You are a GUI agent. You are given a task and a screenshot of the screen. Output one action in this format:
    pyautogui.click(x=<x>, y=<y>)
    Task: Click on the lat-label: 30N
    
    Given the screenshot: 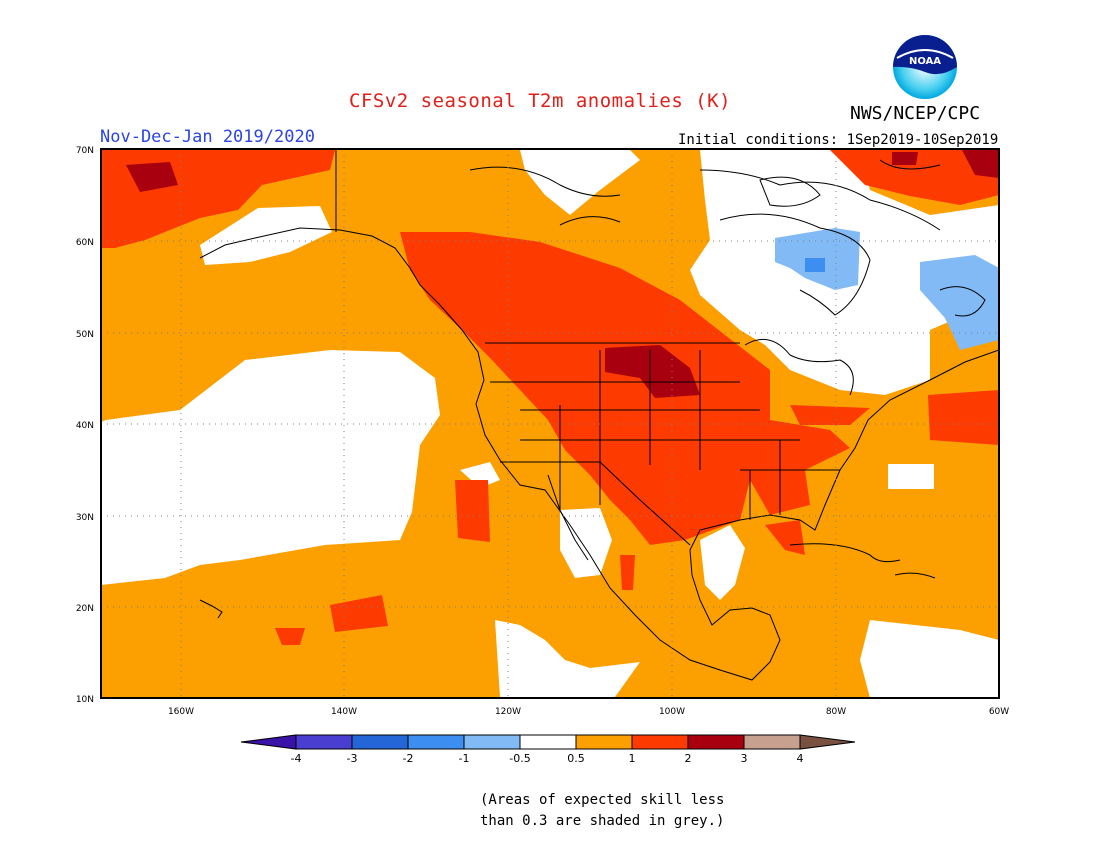 What is the action you would take?
    pyautogui.click(x=85, y=518)
    